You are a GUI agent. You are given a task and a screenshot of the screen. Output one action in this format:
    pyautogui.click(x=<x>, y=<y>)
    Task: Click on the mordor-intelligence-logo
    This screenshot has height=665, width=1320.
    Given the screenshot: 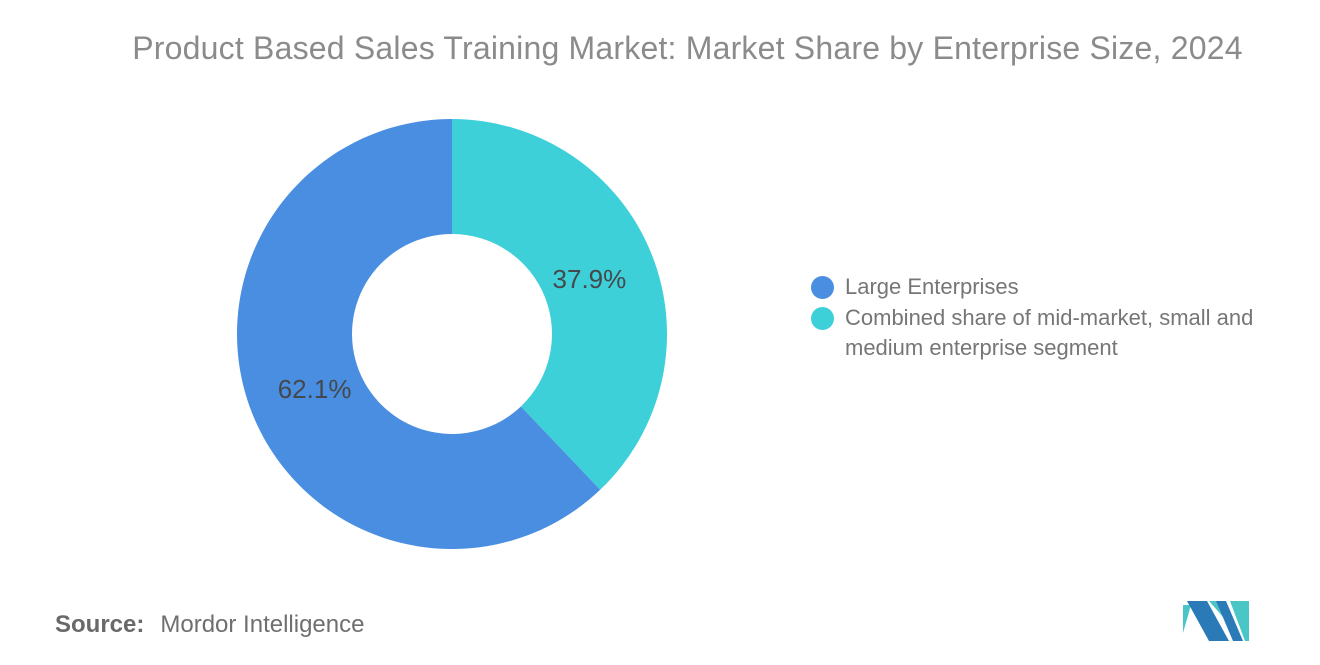 What is the action you would take?
    pyautogui.click(x=1216, y=621)
    